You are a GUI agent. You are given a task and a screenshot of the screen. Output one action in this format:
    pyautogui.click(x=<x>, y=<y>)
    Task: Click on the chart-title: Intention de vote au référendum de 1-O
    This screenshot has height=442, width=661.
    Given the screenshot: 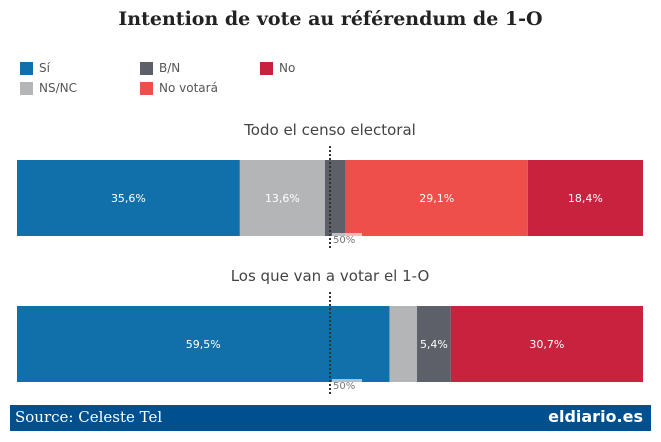 What is the action you would take?
    pyautogui.click(x=330, y=19)
    